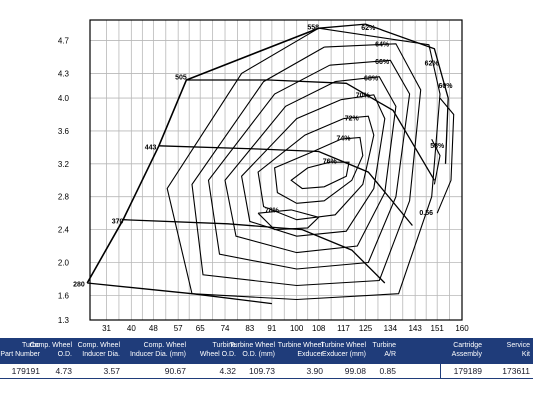 The width and height of the screenshot is (533, 400). What do you see at coordinates (467, 371) in the screenshot?
I see `spec-value-cell: 179189` at bounding box center [467, 371].